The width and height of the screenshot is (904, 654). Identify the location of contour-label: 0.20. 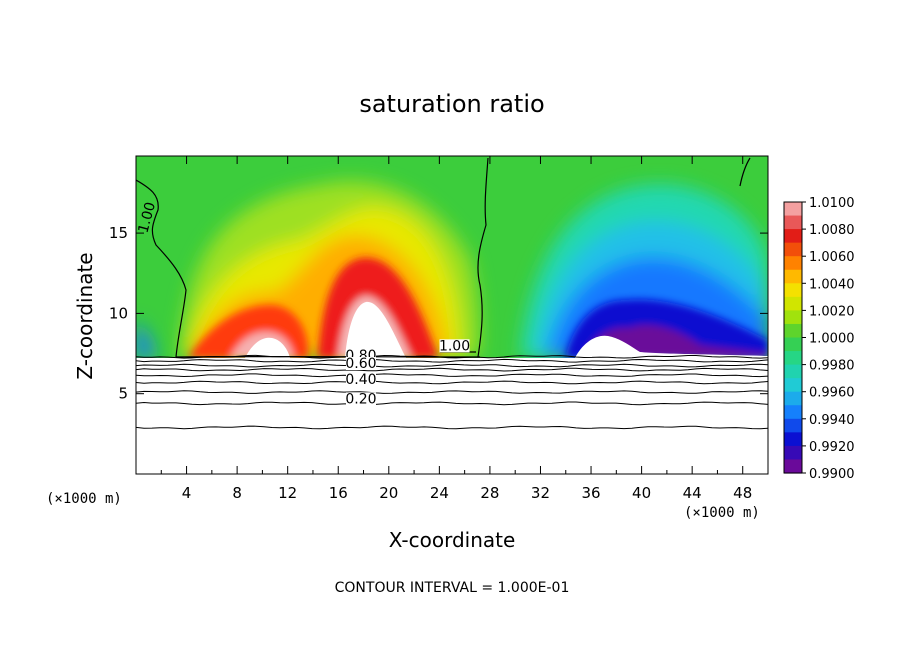
(360, 399).